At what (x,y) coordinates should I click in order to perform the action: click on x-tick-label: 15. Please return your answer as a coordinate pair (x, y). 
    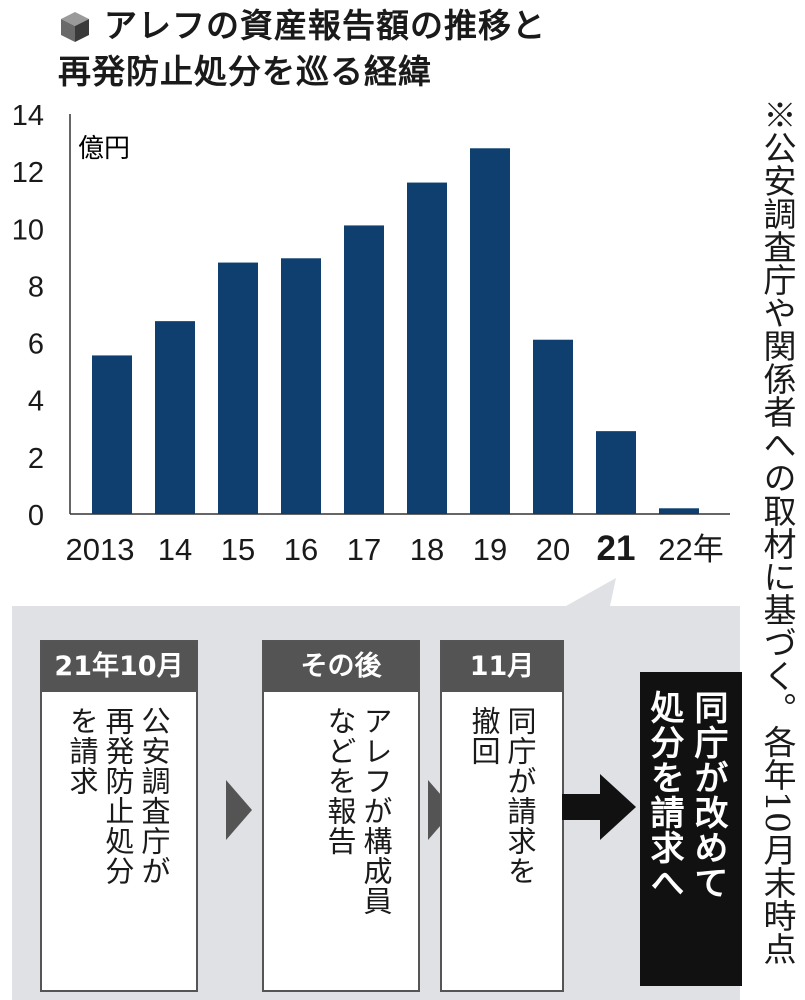
    Looking at the image, I should click on (238, 549).